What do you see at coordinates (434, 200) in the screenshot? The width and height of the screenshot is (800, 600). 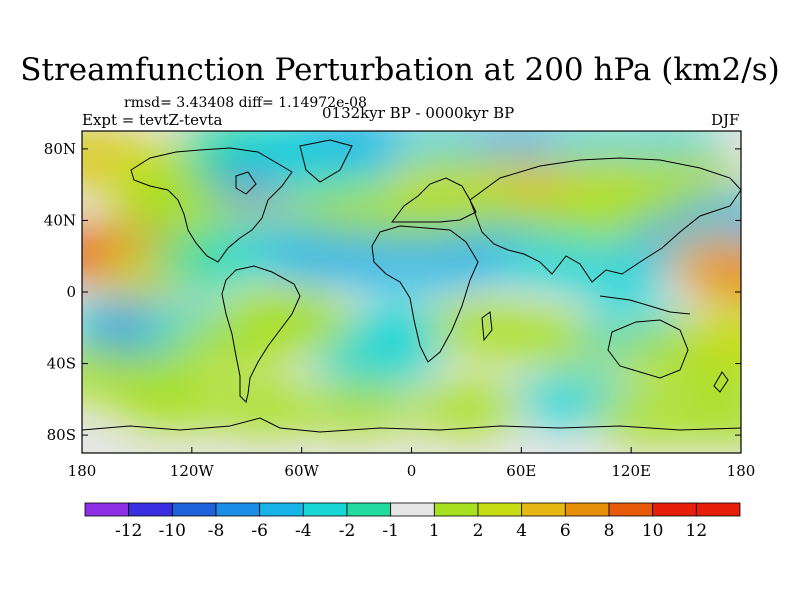 I see `coastline-europe` at bounding box center [434, 200].